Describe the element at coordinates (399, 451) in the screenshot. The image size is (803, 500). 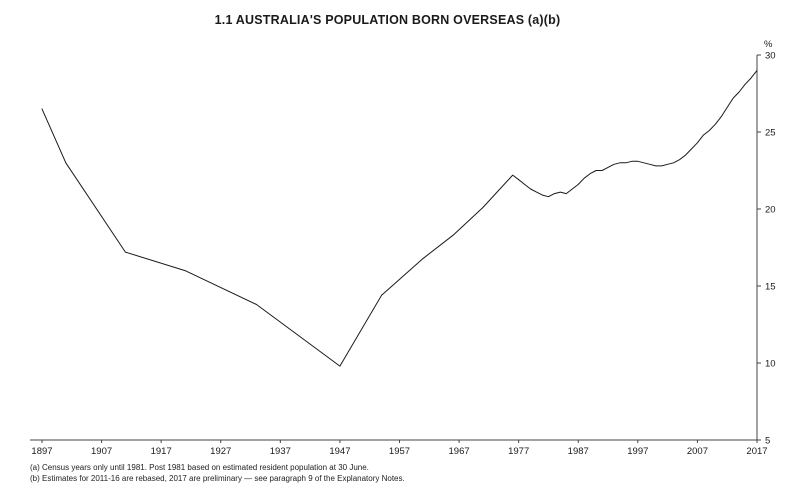
I see `x-tick-label: 1957` at that location.